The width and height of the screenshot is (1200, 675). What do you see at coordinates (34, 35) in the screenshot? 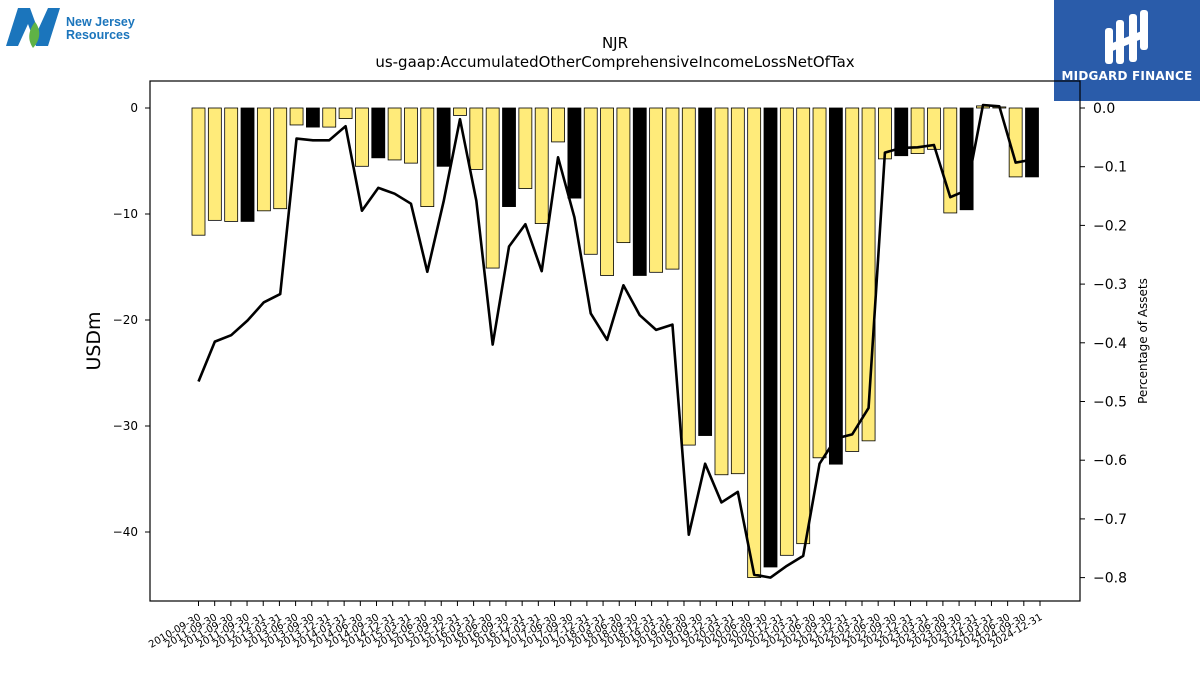
I see `njr-leaf-icon` at bounding box center [34, 35].